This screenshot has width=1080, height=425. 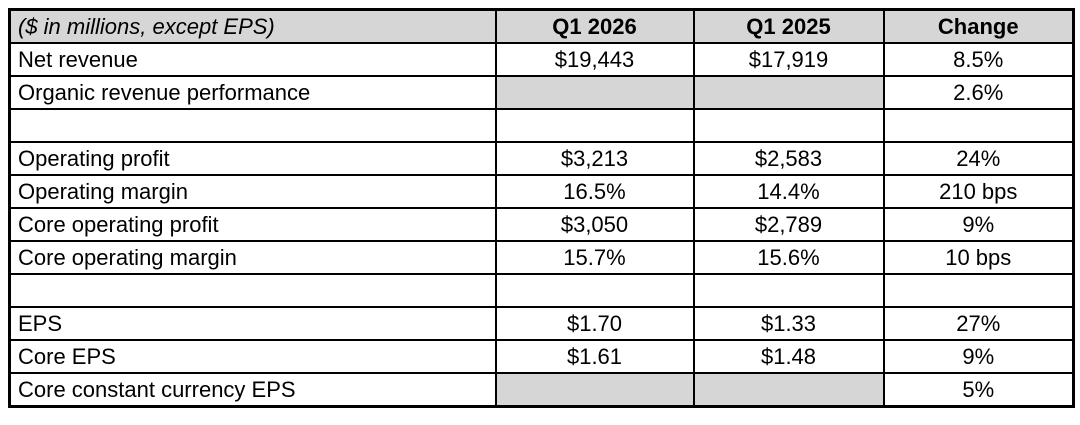 I want to click on table-caption-header: ($ in millions, except EPS), so click(x=252, y=26).